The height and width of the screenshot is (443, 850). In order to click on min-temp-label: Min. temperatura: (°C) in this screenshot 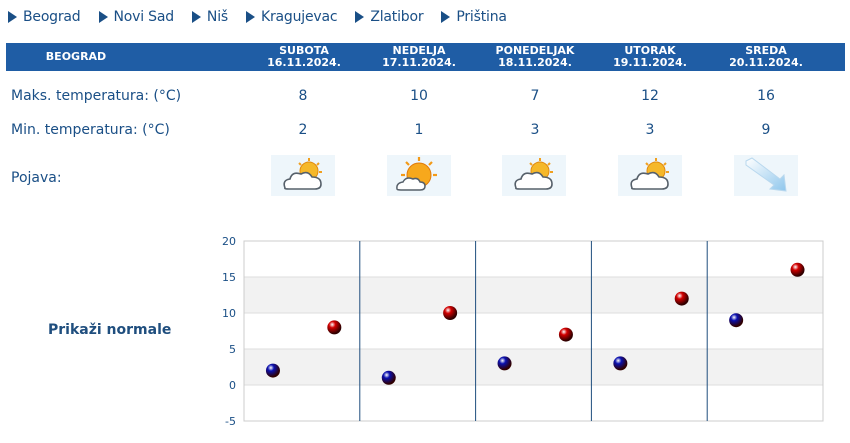, I will do `click(90, 130)`.